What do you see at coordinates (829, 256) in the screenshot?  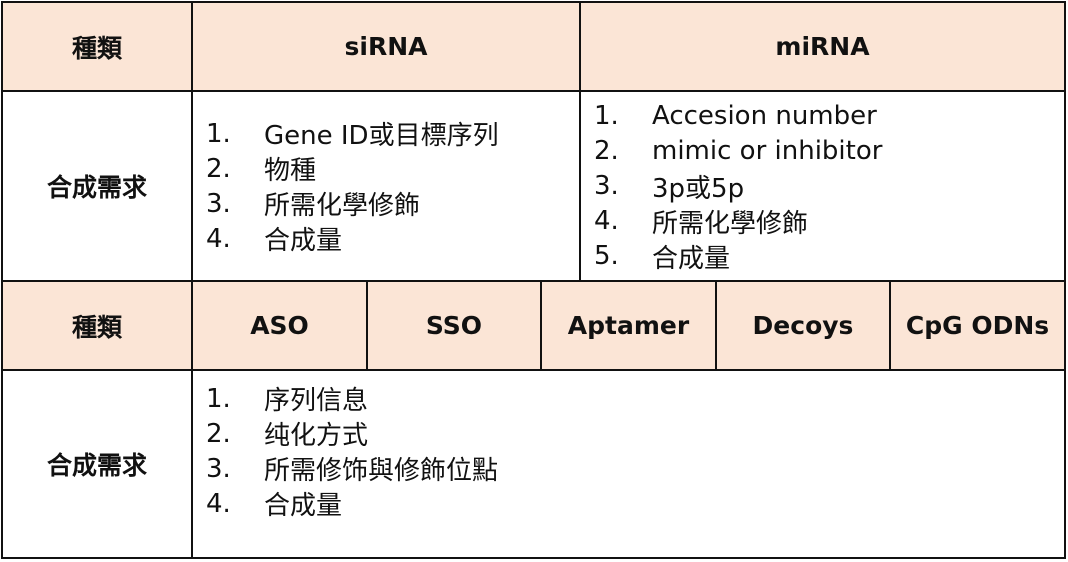 I see `list-item: 5. 合成量` at bounding box center [829, 256].